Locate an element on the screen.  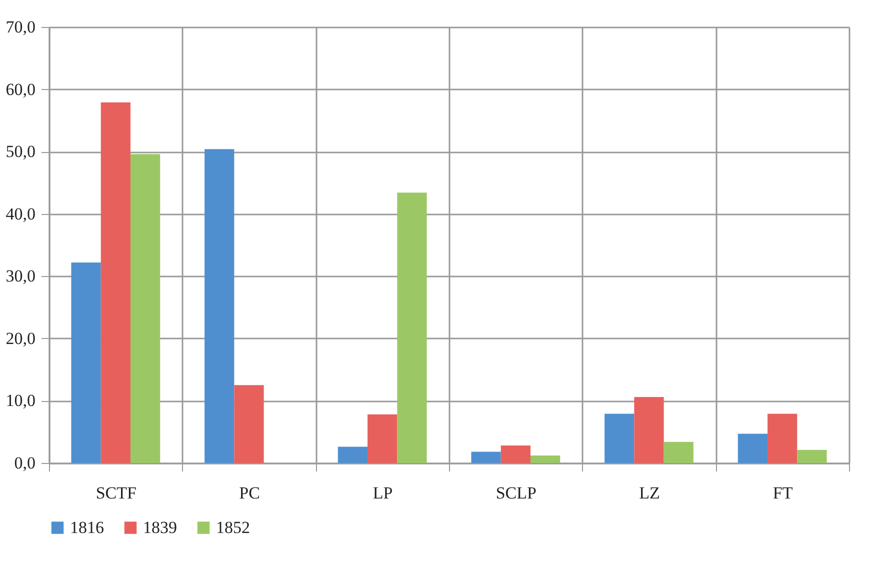
legend-label: 1816 is located at coordinates (87, 527).